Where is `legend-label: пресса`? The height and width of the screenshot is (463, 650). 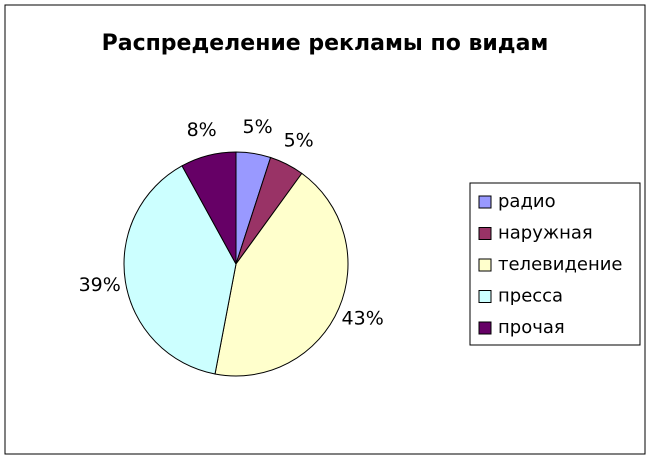
legend-label: пресса is located at coordinates (530, 296).